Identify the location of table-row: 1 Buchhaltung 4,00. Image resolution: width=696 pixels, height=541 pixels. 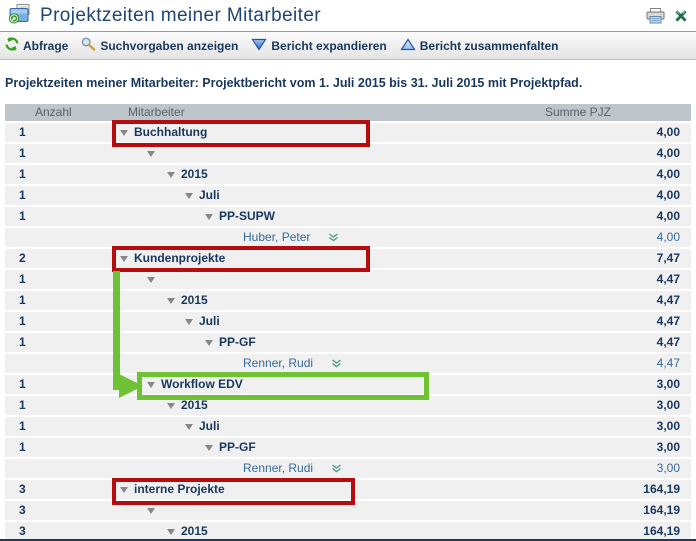
(348, 132).